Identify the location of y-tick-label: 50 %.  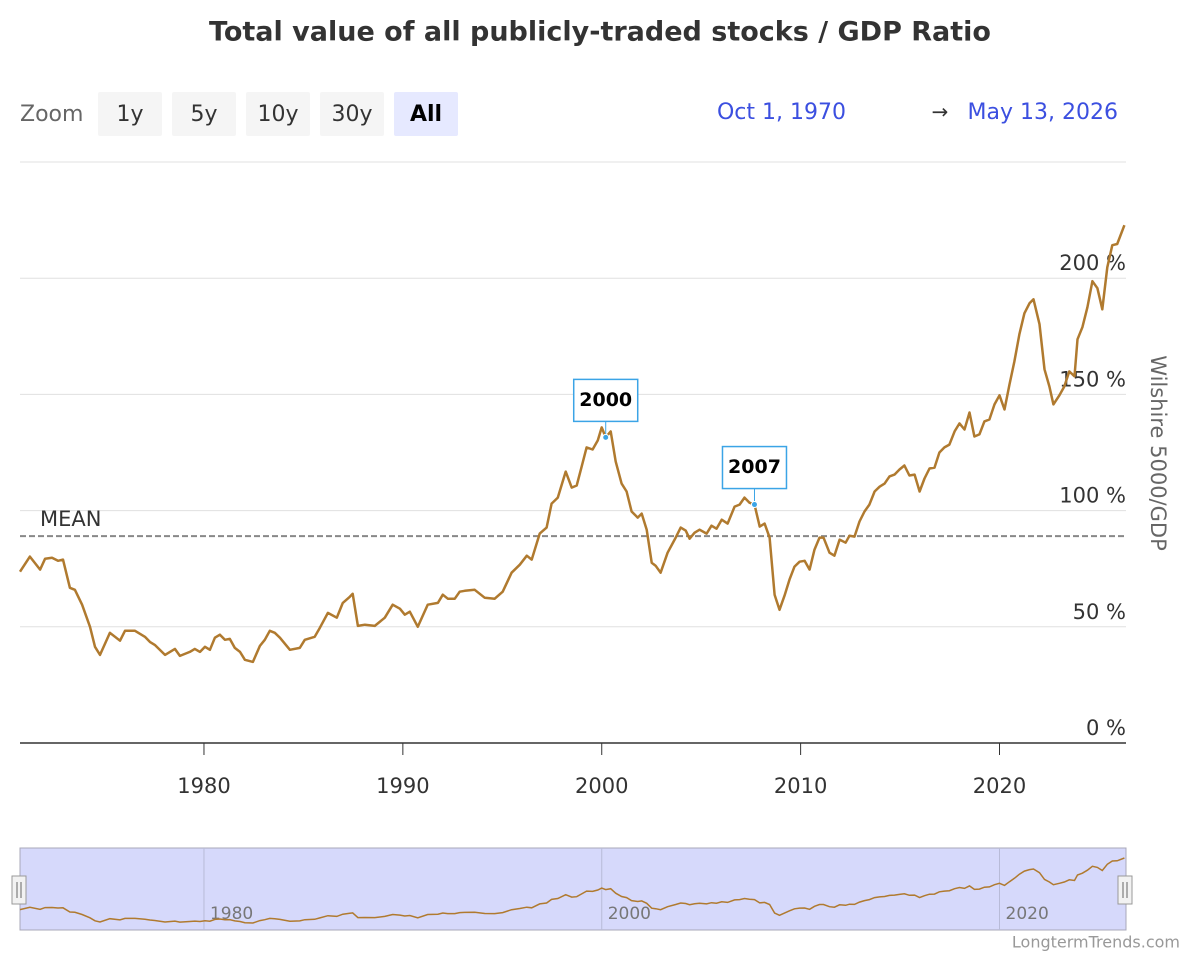
(1099, 612).